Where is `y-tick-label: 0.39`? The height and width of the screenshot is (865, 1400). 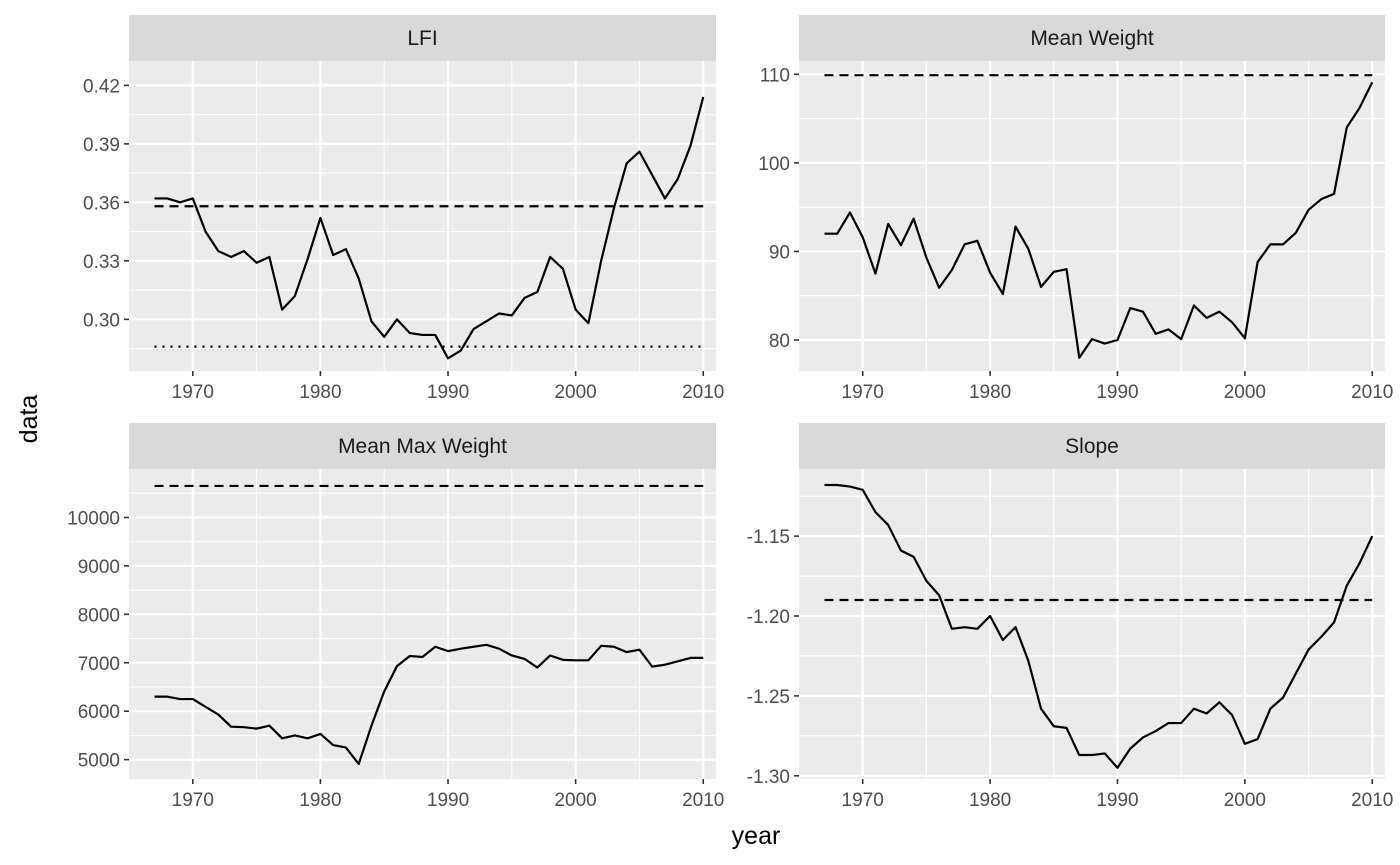
y-tick-label: 0.39 is located at coordinates (101, 145).